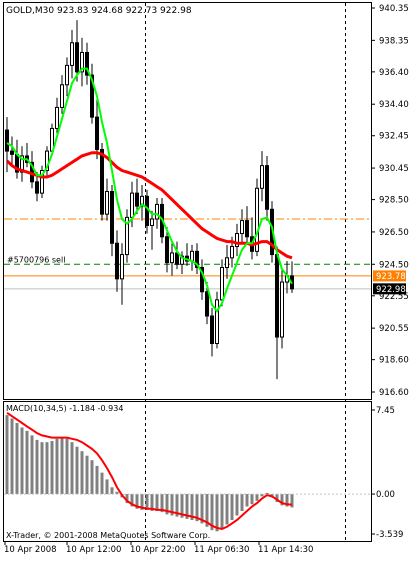  I want to click on time-axis-label: 10 Apr 12:00, so click(93, 550).